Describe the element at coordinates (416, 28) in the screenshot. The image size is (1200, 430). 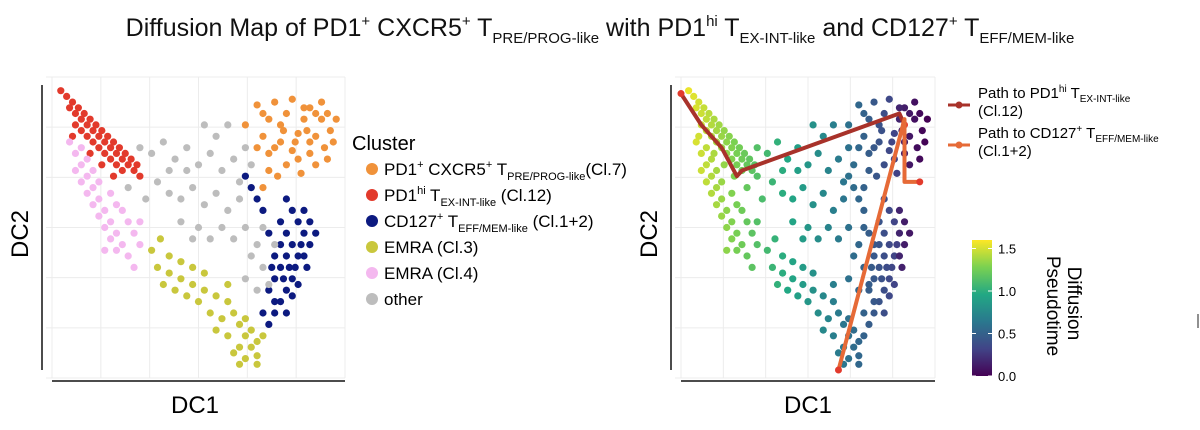
I see `title-part: CXCR5` at that location.